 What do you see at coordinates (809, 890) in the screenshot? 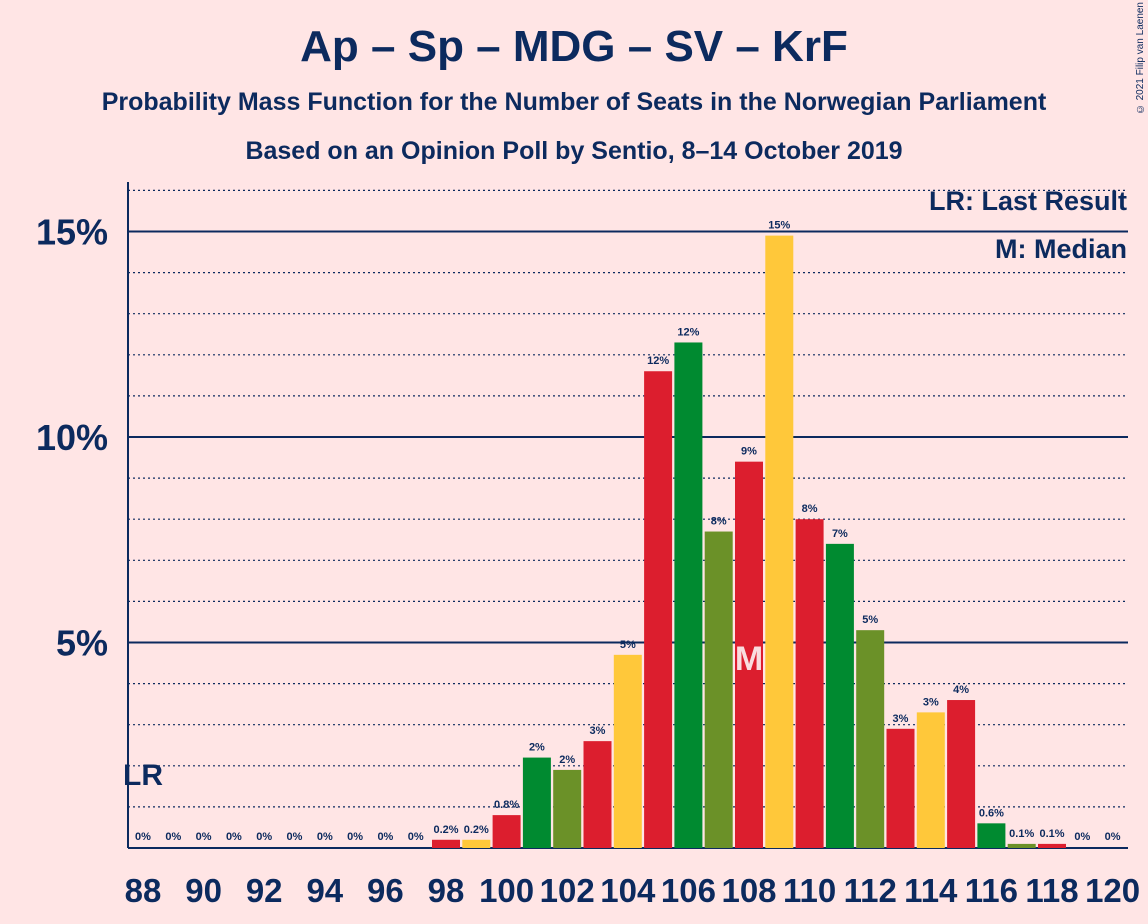
I see `x-tick-label: 110` at bounding box center [809, 890].